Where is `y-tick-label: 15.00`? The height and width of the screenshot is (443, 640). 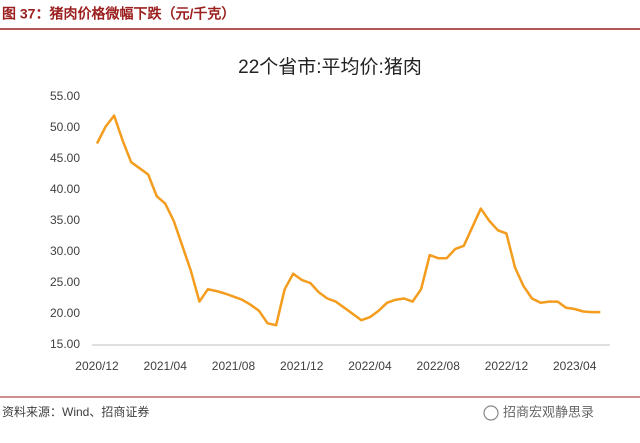 y-tick-label: 15.00 is located at coordinates (65, 344).